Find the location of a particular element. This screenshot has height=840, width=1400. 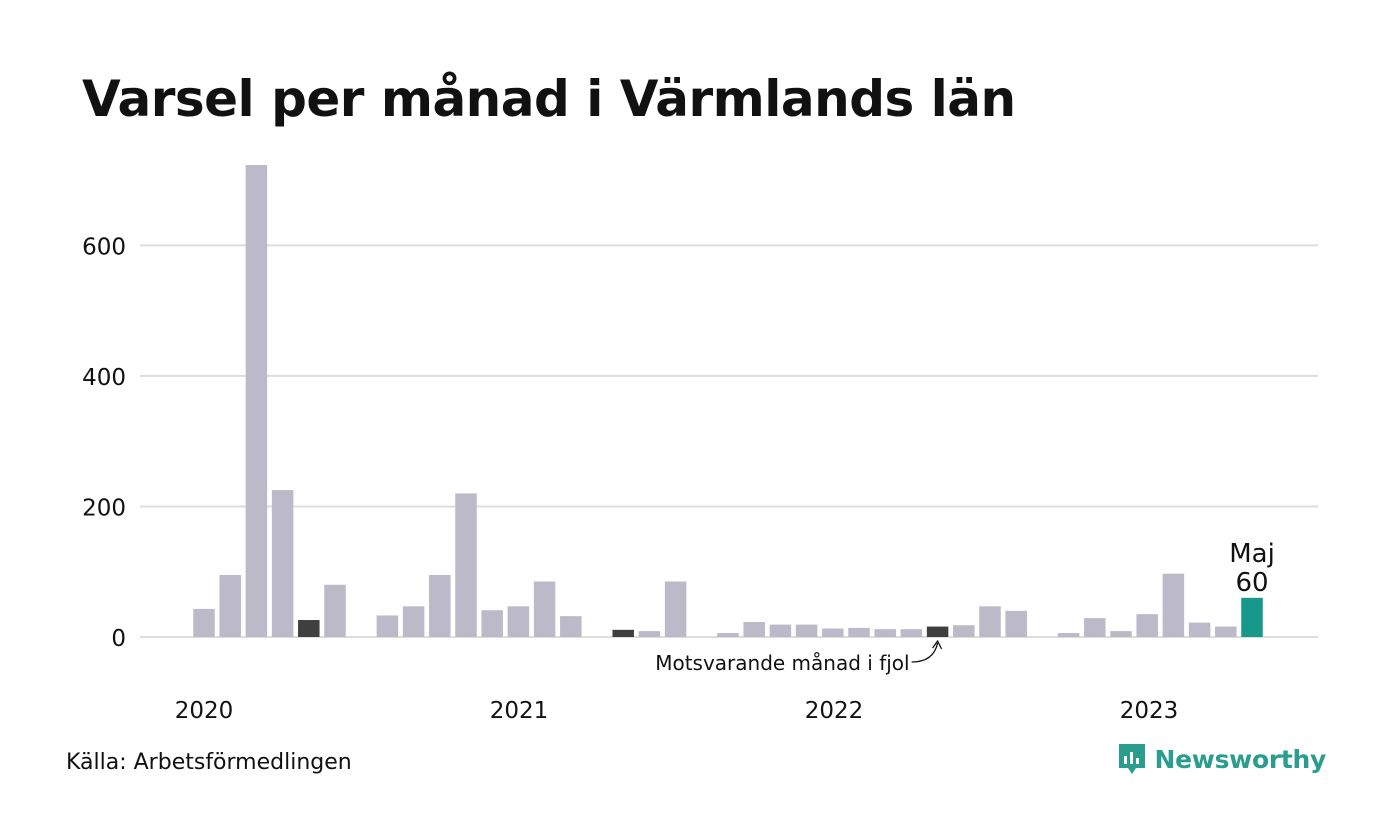

y-tick-labels: 0 200 400 600 is located at coordinates (104, 443).